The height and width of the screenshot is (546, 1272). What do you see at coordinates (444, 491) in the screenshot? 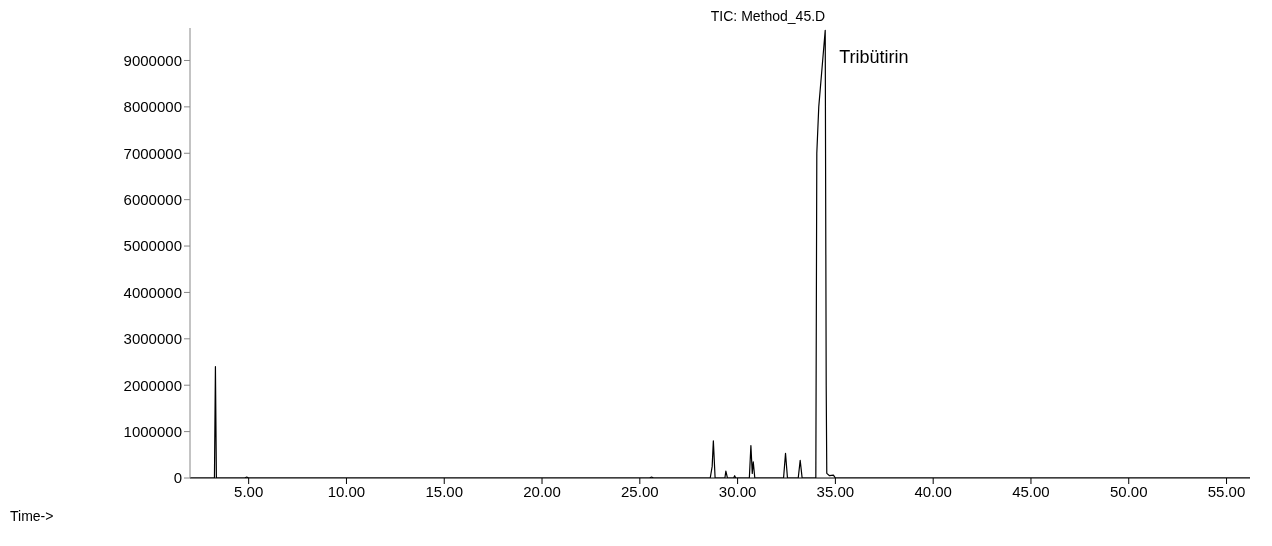
I see `x-tick-label: 15.00` at bounding box center [444, 491].